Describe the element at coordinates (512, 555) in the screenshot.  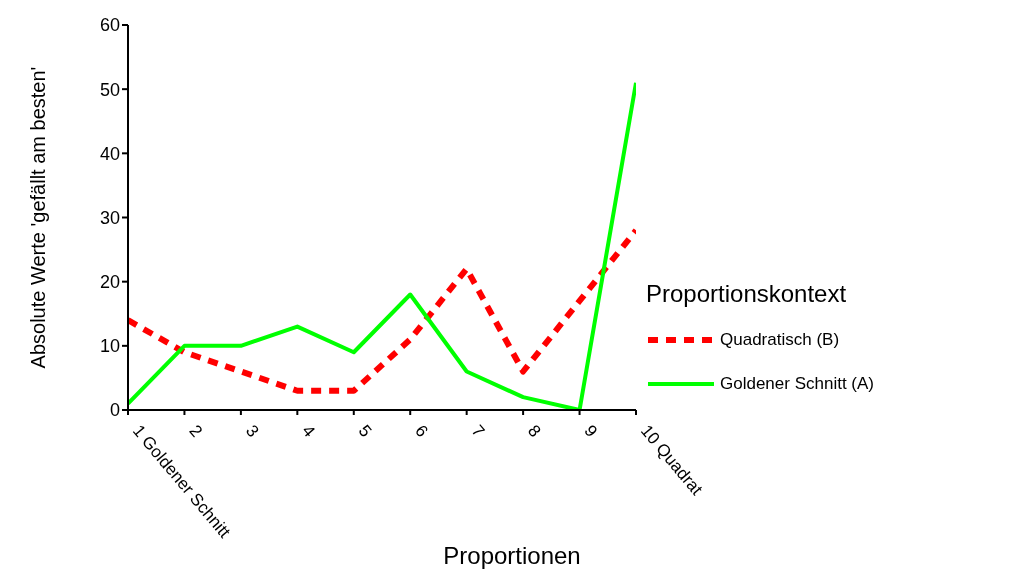
I see `x-axis-title: Proportionen` at that location.